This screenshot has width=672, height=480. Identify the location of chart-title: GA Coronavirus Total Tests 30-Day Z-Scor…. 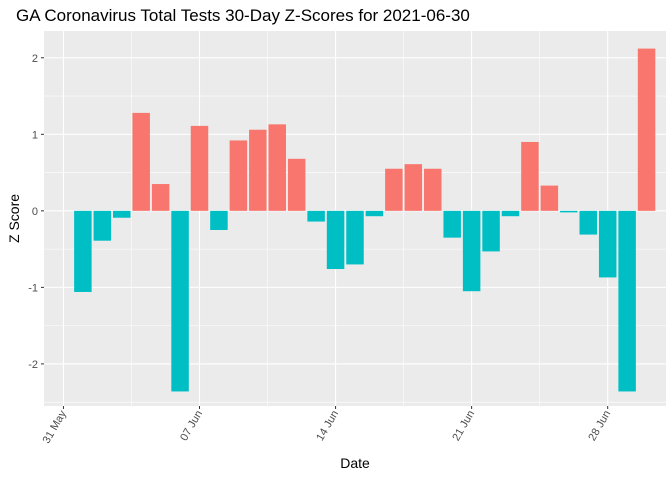
(243, 15).